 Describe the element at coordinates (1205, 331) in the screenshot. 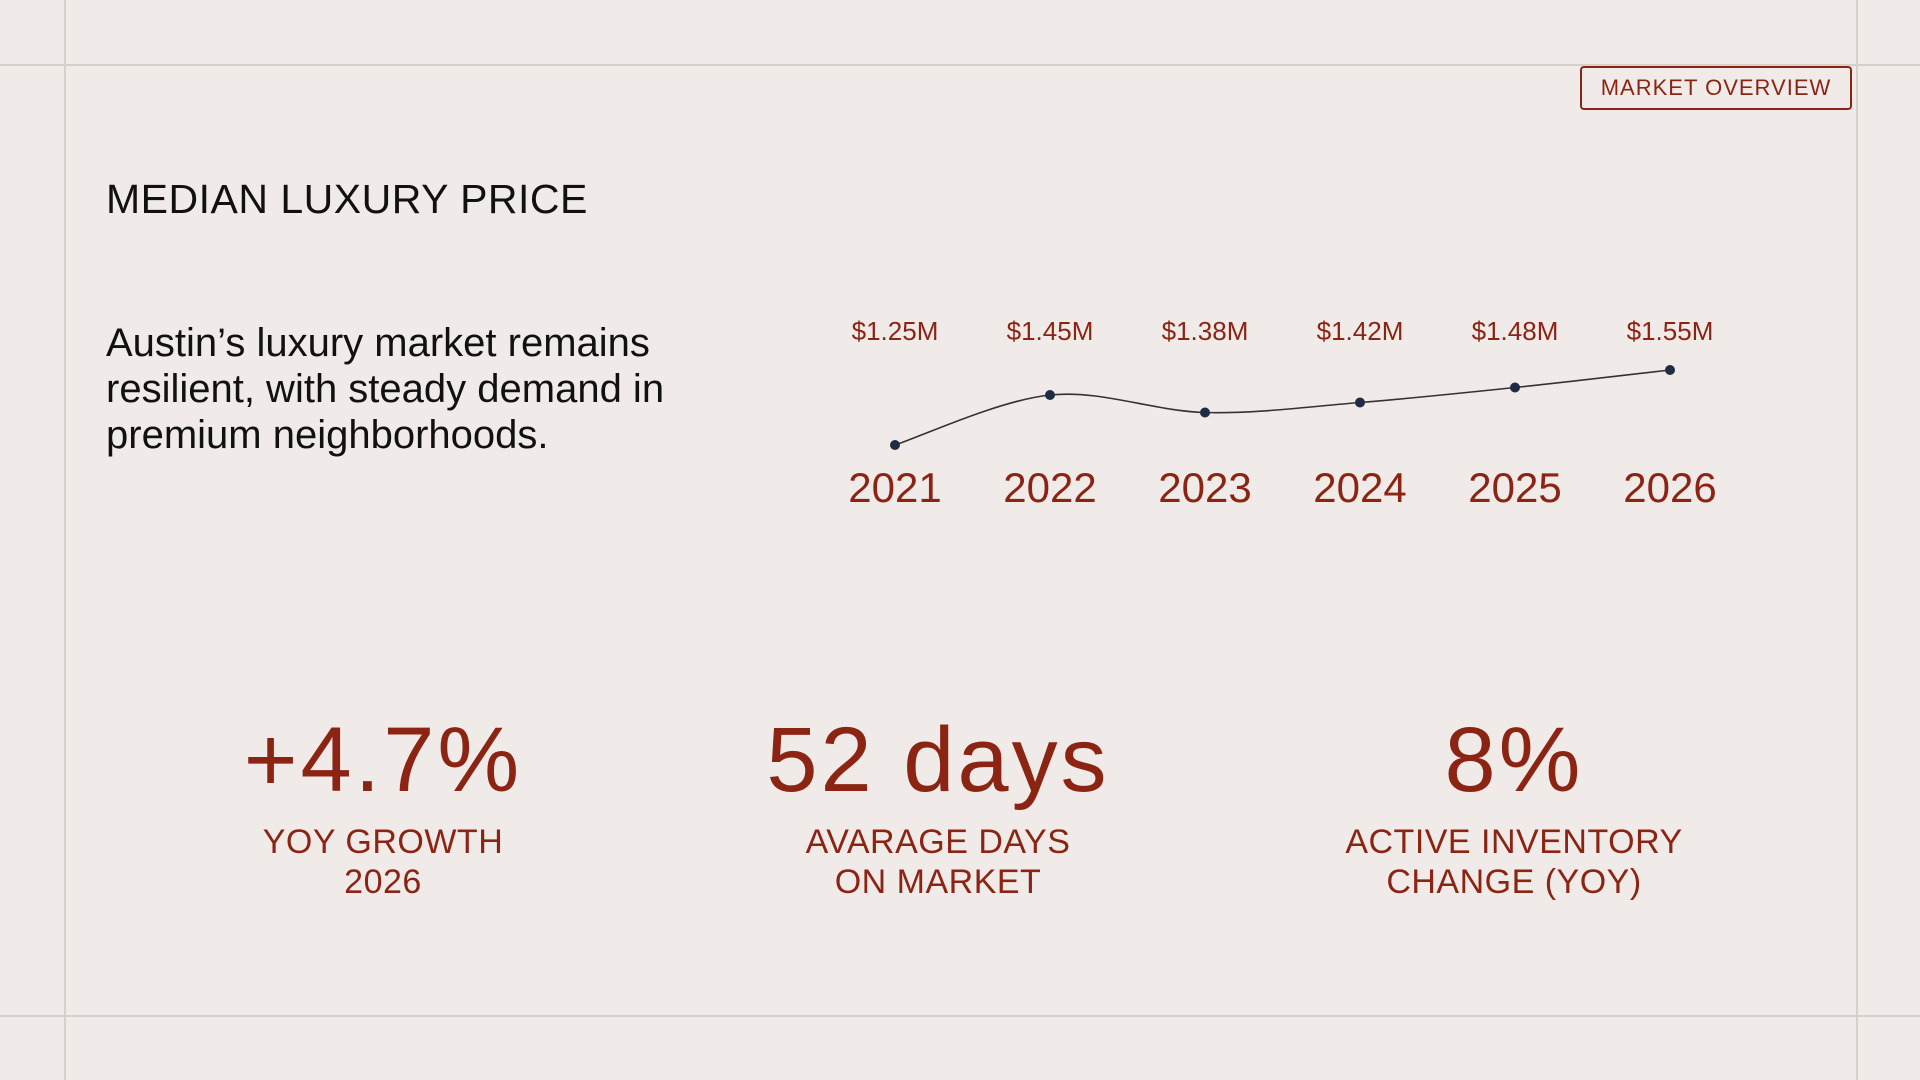

I see `data-label: $1.38M` at that location.